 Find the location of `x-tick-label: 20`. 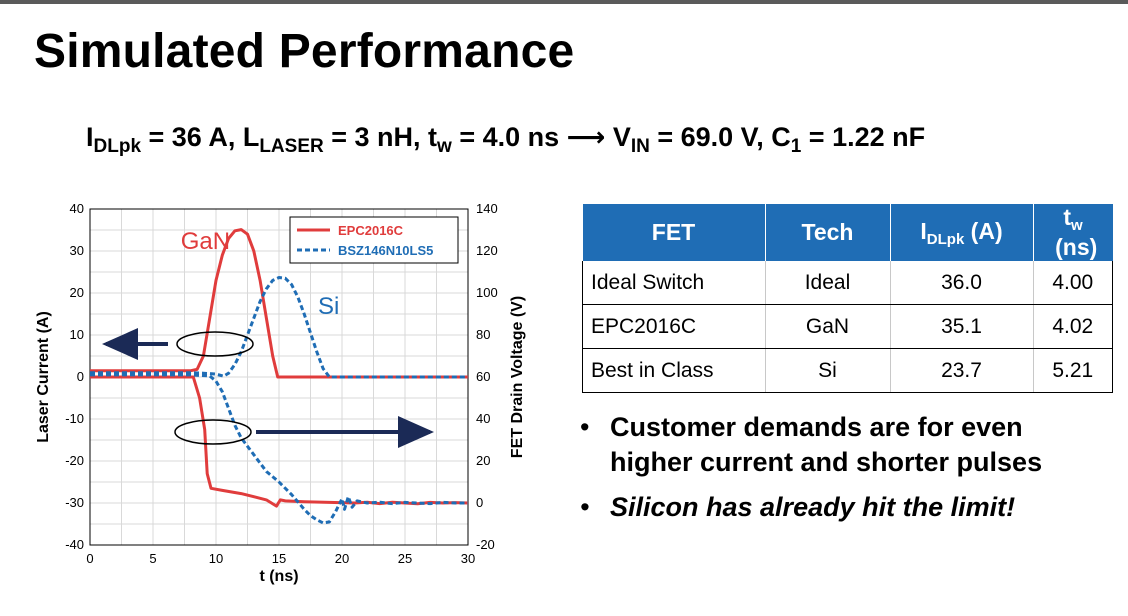

x-tick-label: 20 is located at coordinates (342, 558).